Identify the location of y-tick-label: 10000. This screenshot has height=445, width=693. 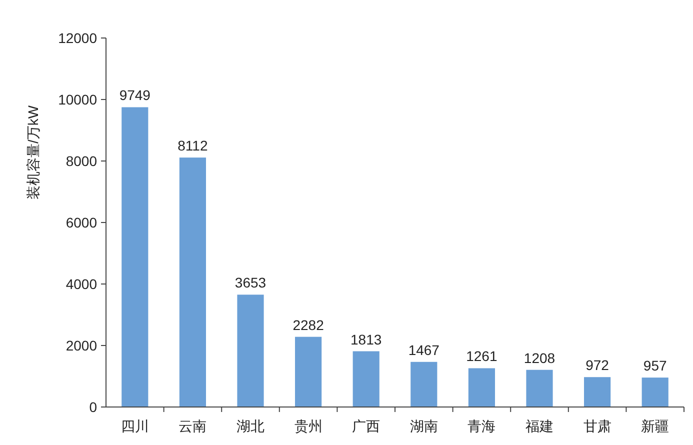
(78, 100).